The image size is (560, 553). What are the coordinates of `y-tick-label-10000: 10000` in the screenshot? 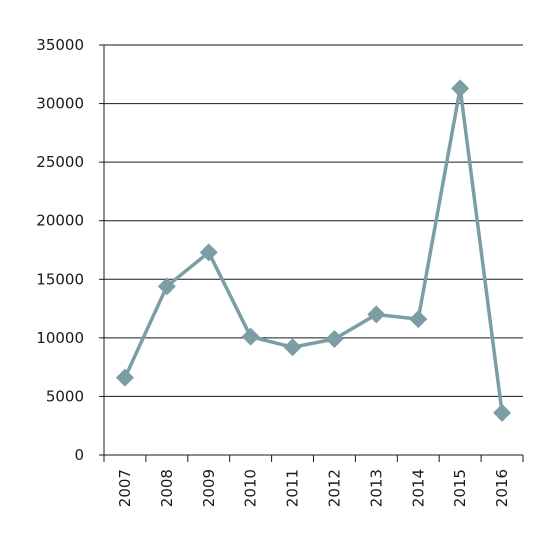 It's located at (60, 338).